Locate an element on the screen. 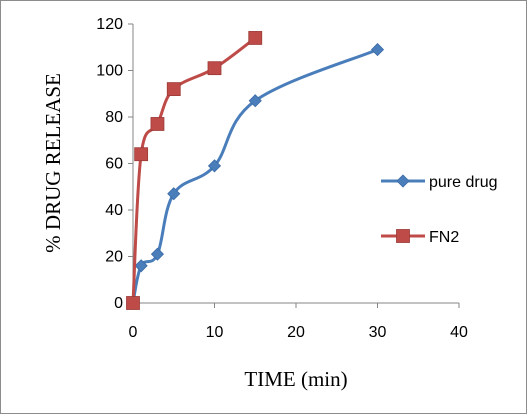 The height and width of the screenshot is (414, 527). y-tick-label: 120 is located at coordinates (109, 24).